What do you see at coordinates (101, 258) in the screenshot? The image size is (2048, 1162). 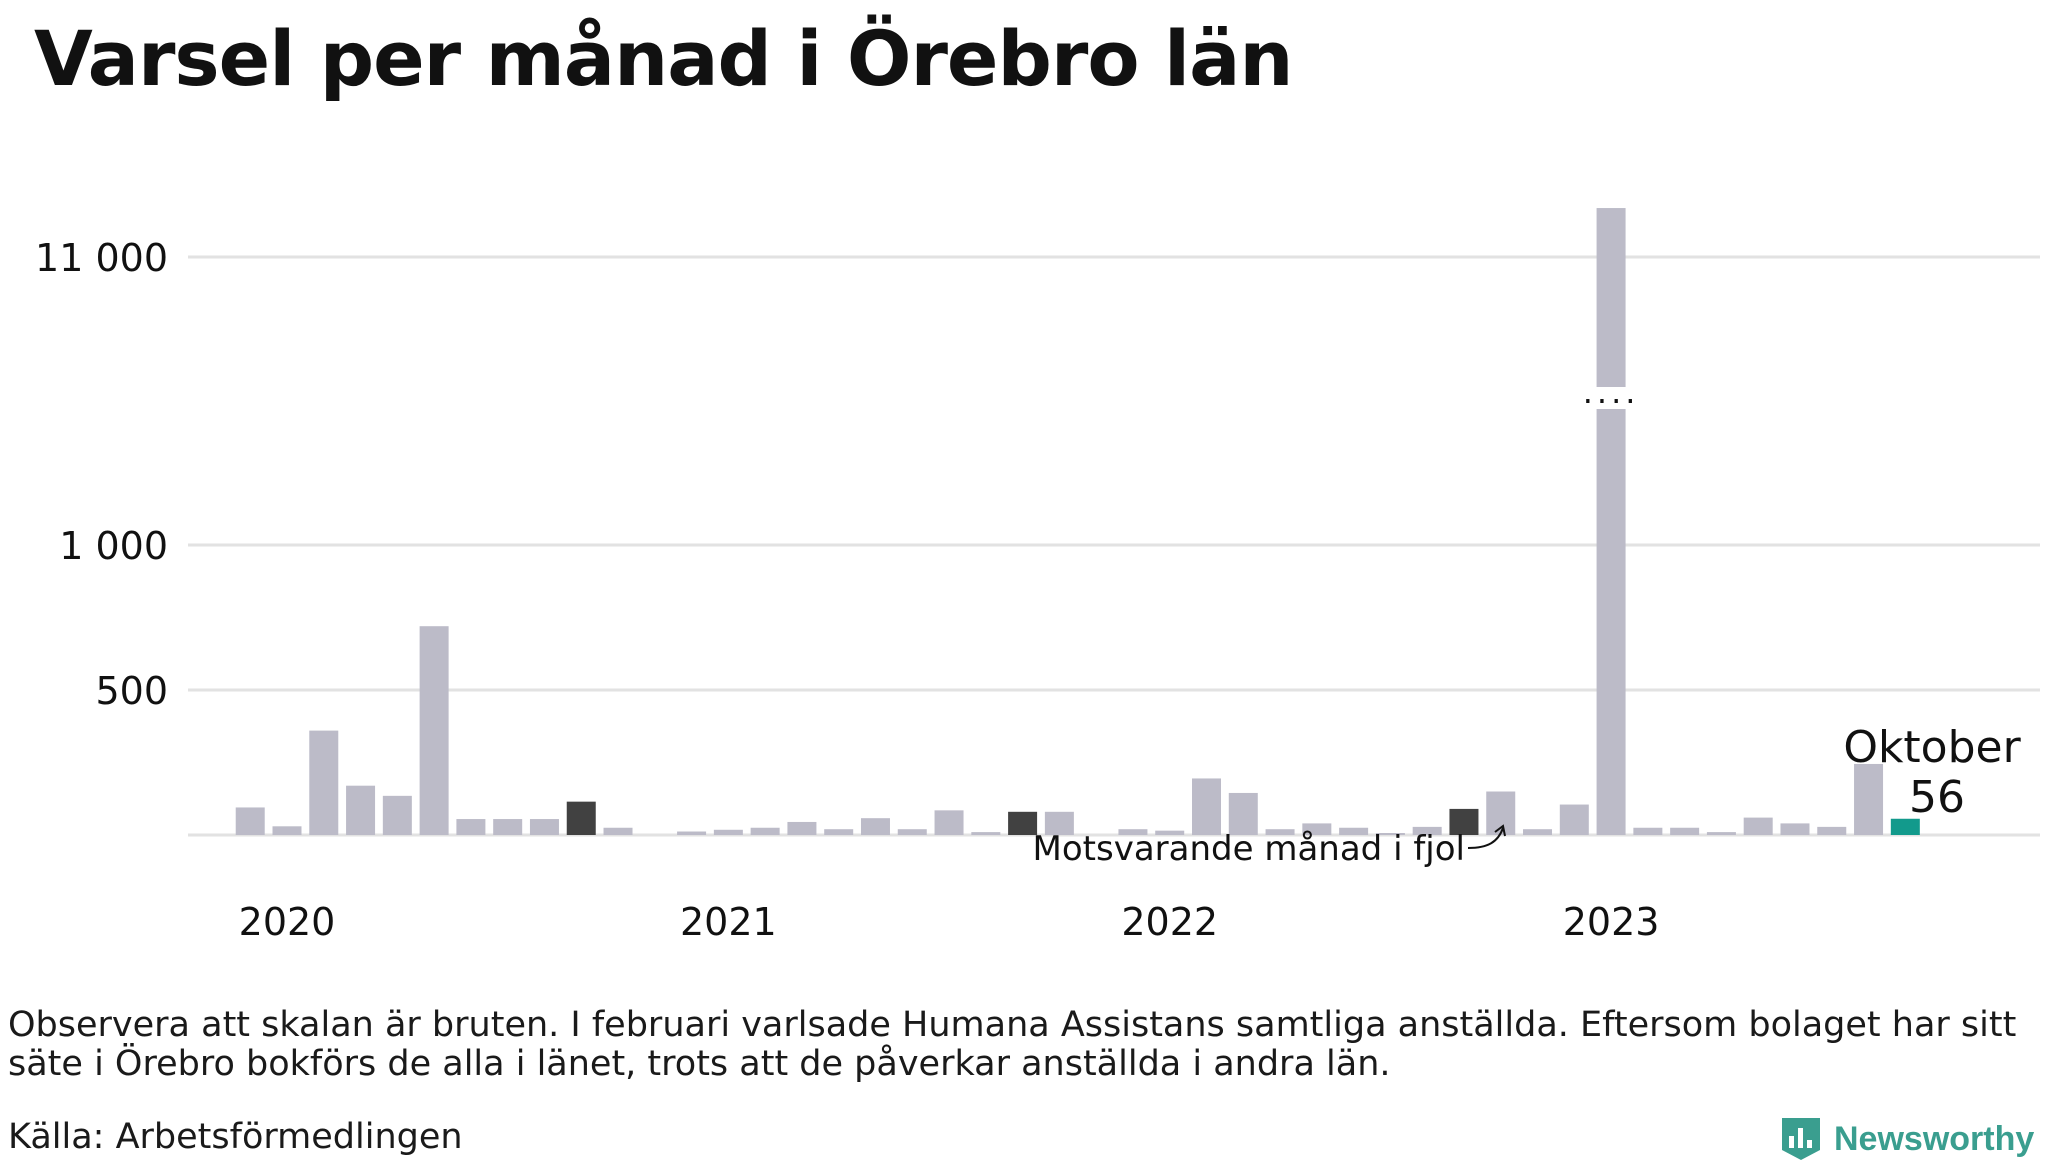 I see `y-tick-label: 11 000` at bounding box center [101, 258].